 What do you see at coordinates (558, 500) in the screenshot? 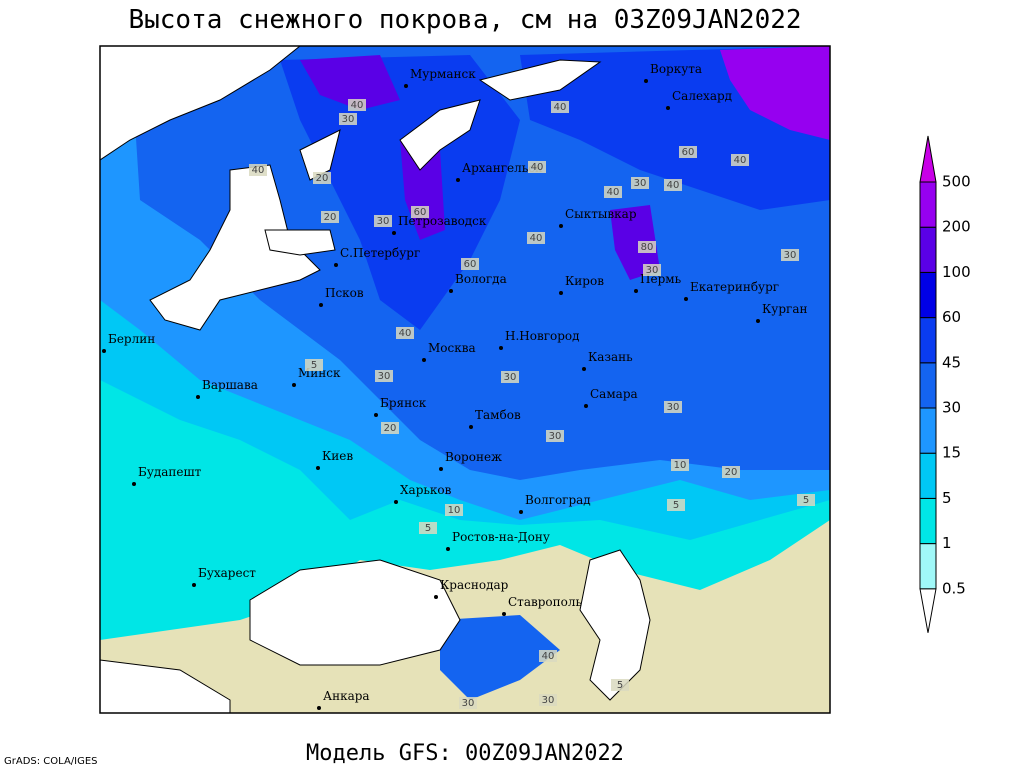
I see `city-label: Волгоград` at bounding box center [558, 500].